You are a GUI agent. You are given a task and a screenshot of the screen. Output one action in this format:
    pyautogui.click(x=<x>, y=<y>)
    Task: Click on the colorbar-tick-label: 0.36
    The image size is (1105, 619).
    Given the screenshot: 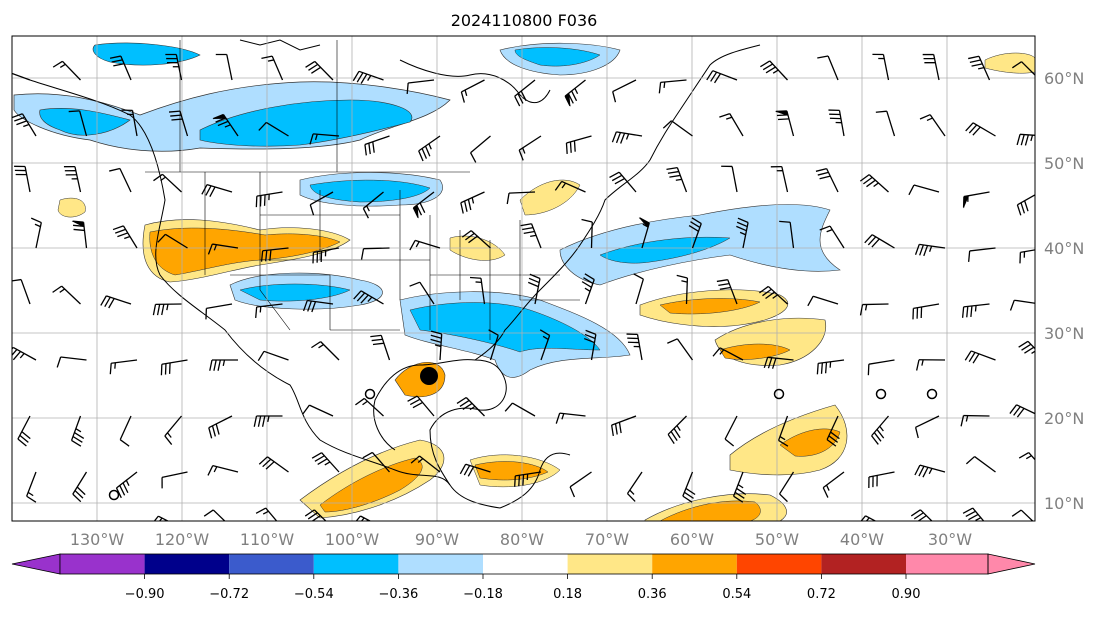 What is the action you would take?
    pyautogui.click(x=652, y=594)
    